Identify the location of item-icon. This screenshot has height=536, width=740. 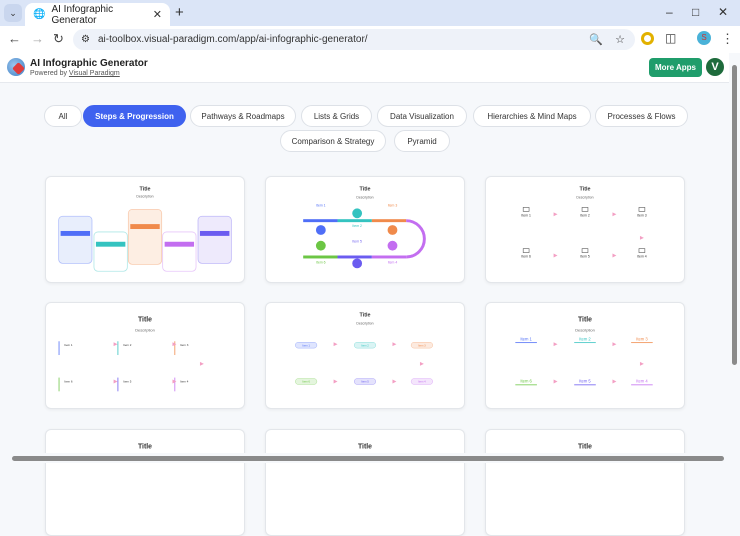
(585, 209).